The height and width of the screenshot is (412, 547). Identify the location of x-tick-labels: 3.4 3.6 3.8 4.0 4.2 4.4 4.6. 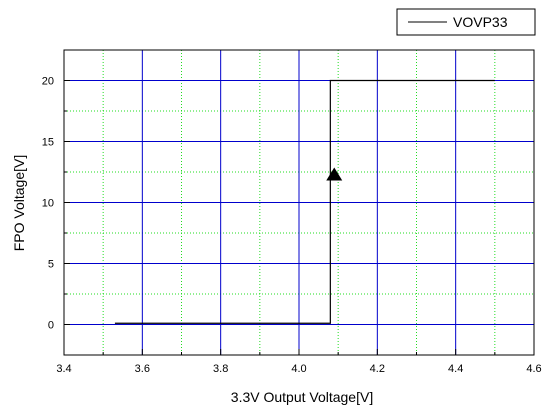
(298, 369).